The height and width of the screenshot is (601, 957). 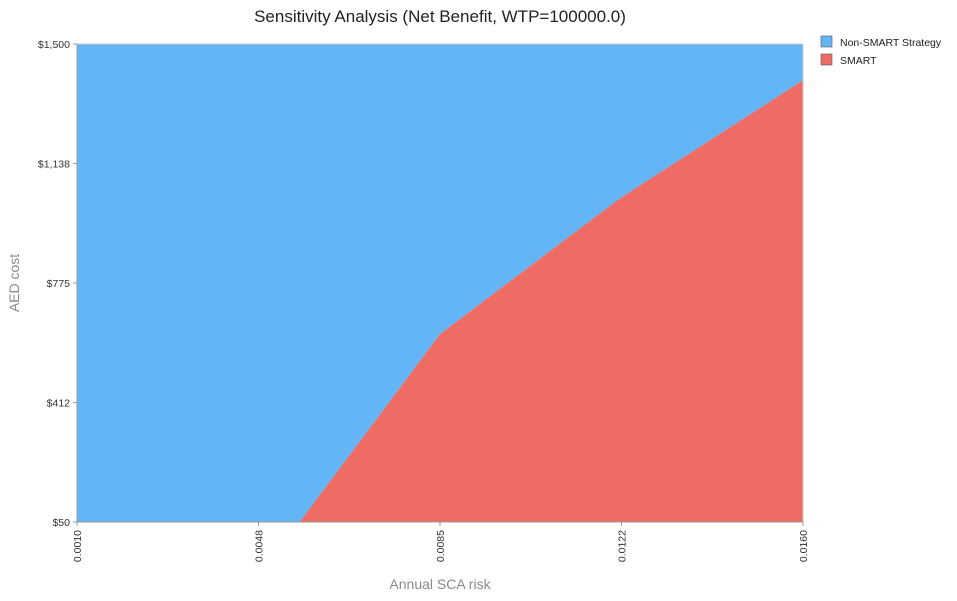 I want to click on legend: Non-SMART Strategy SMART, so click(x=881, y=51).